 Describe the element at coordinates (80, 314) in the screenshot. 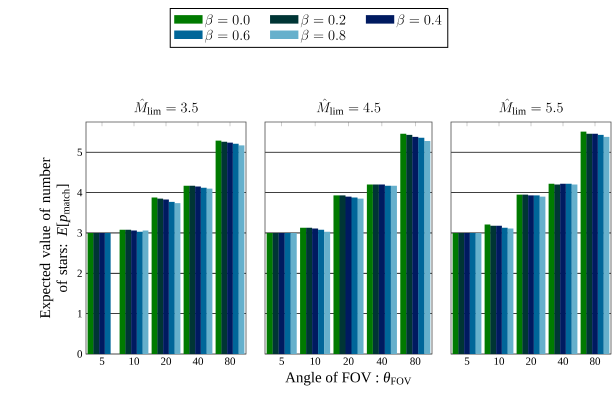

I see `y-tick-label: 1` at that location.